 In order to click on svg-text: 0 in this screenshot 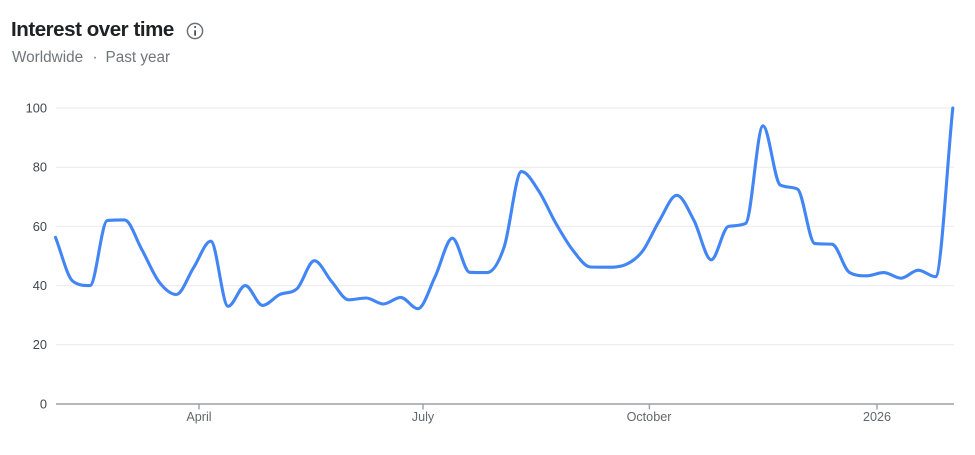, I will do `click(43, 403)`.